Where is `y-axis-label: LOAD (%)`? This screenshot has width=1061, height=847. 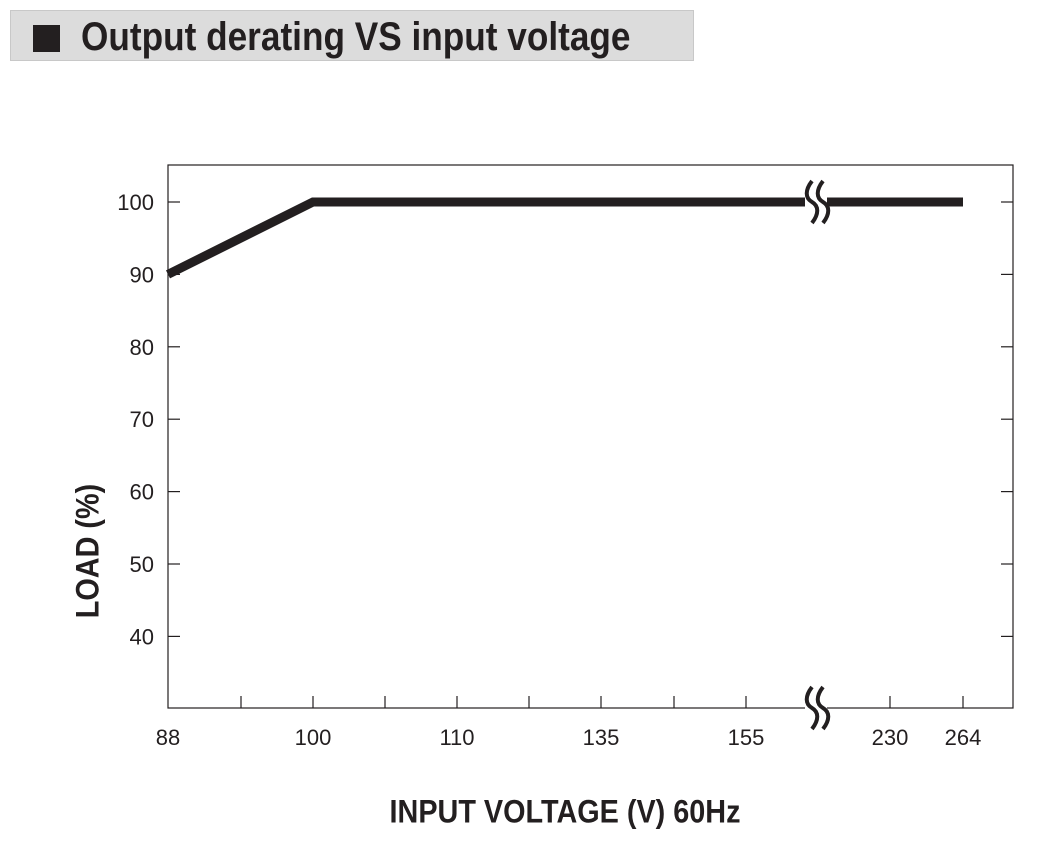
y-axis-label: LOAD (%) is located at coordinates (87, 551).